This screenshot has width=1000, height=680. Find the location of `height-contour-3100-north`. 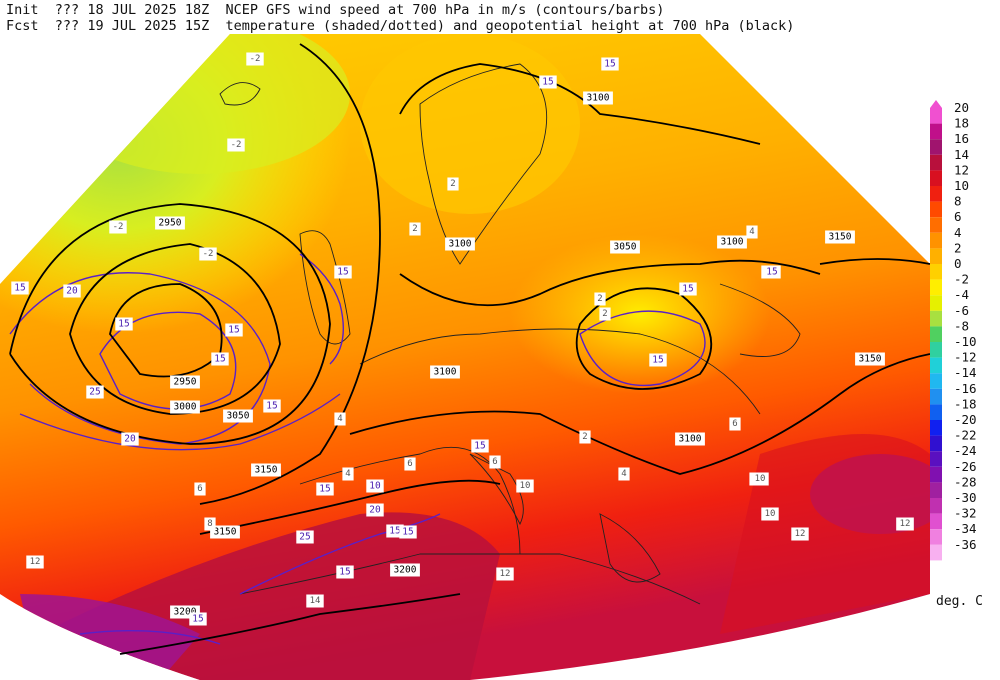

height-contour-3100-north is located at coordinates (580, 104).